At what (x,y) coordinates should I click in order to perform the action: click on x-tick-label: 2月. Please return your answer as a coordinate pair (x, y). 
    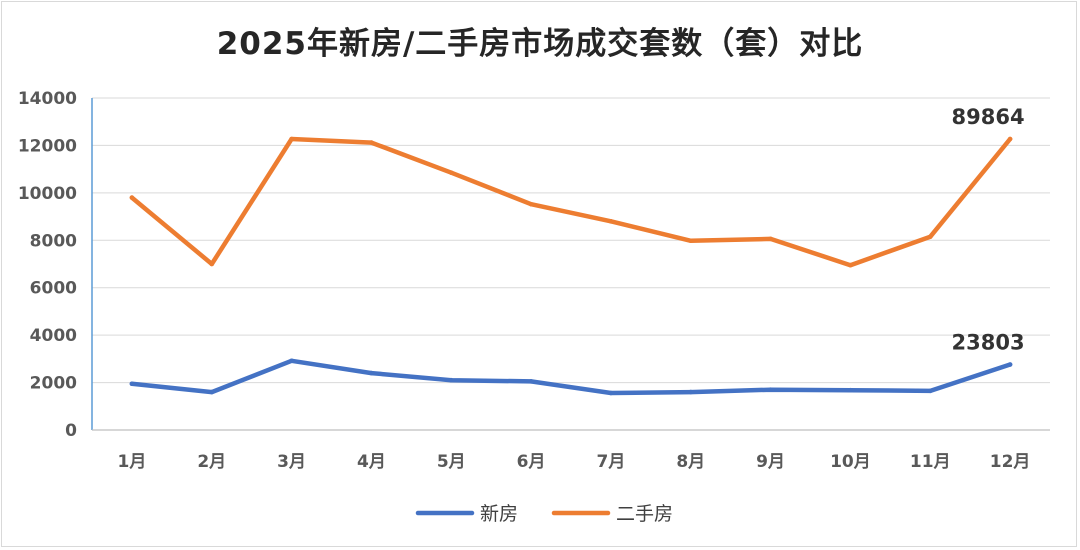
    Looking at the image, I should click on (211, 462).